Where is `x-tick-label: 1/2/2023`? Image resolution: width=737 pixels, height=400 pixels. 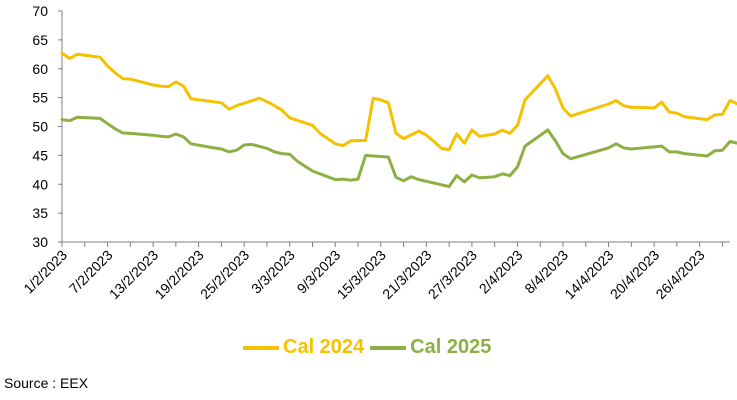
x-tick-label: 1/2/2023 is located at coordinates (45, 272).